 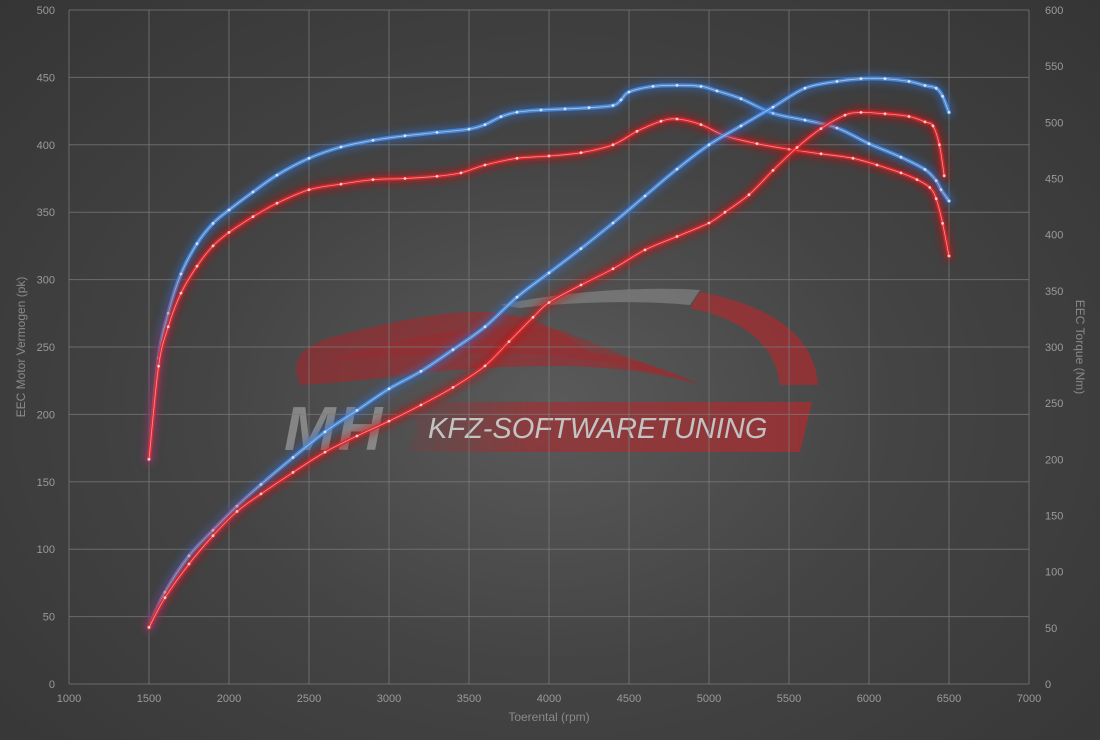 What do you see at coordinates (46, 146) in the screenshot?
I see `y-left-tick-label: 400` at bounding box center [46, 146].